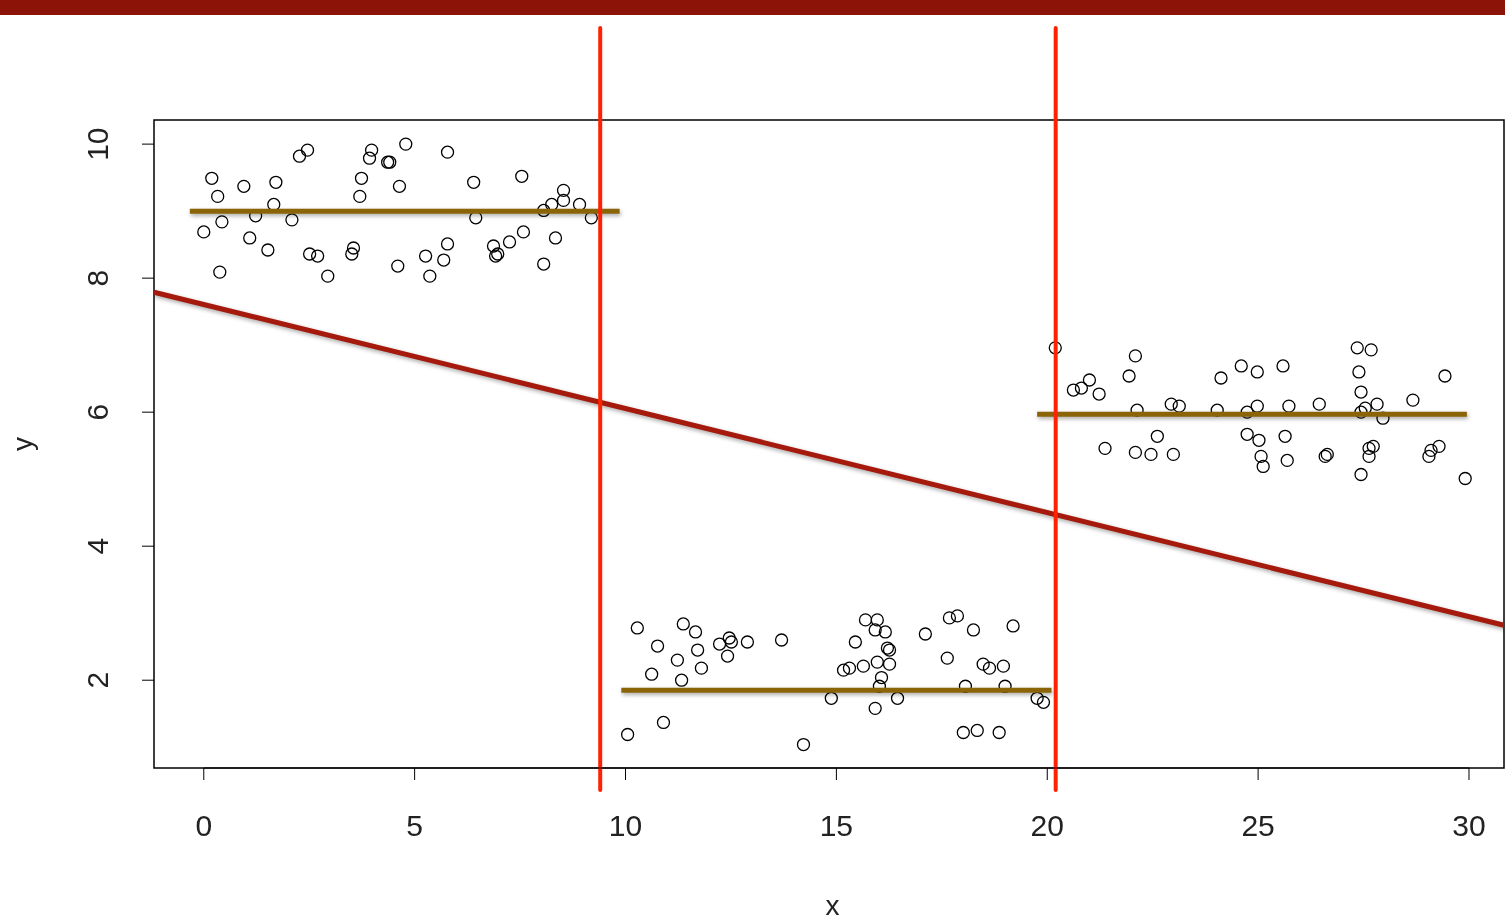  I want to click on y-tick-label: 2, so click(97, 680).